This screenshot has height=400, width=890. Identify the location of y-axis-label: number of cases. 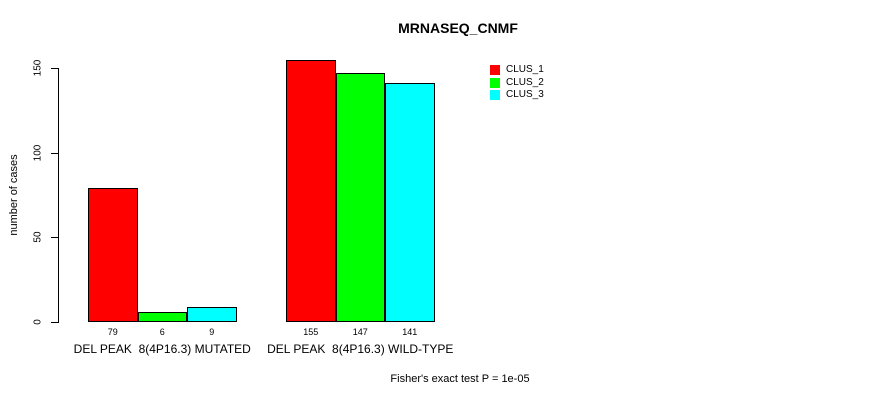
(14, 195).